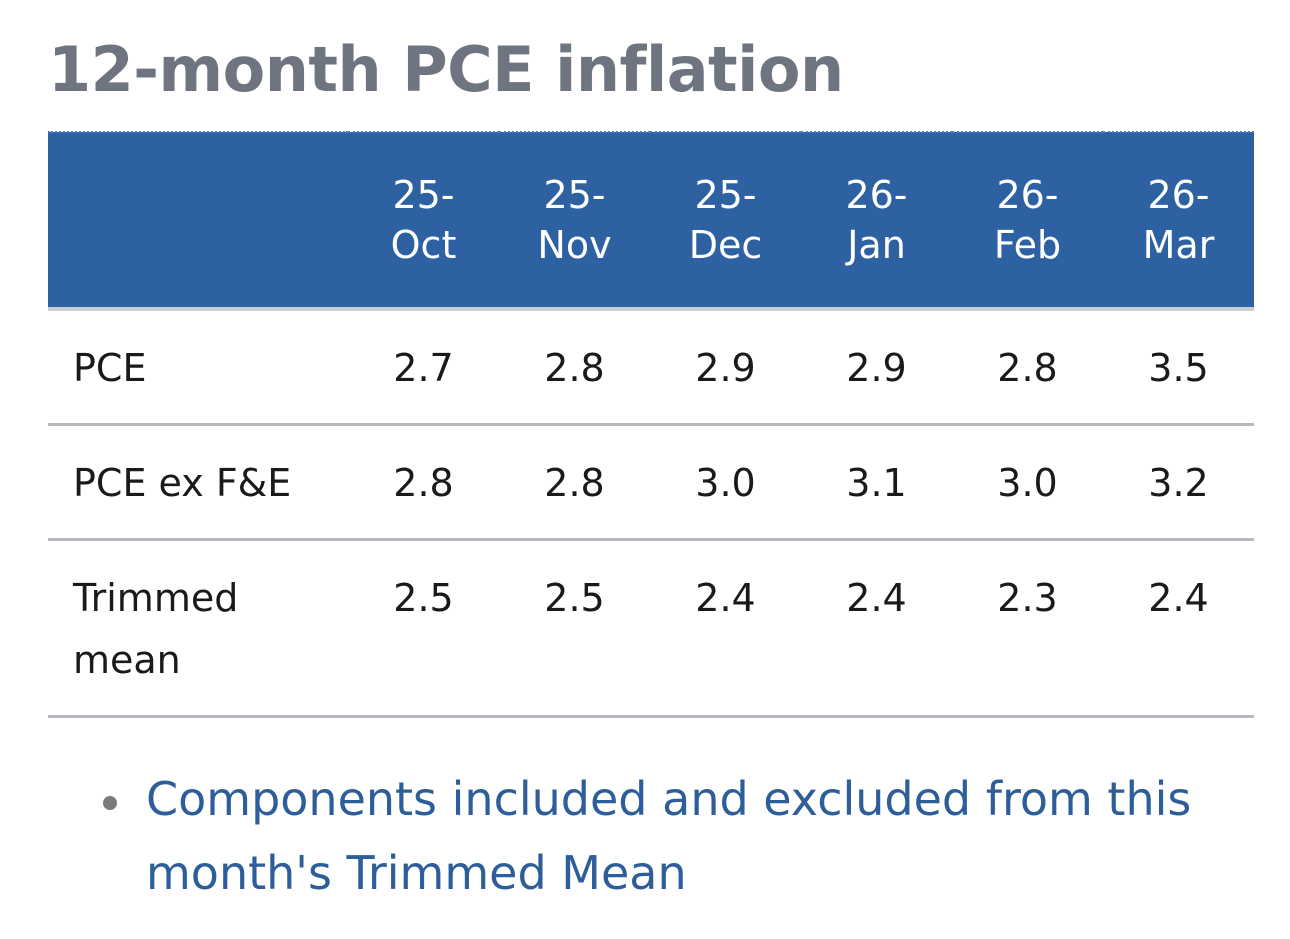 The height and width of the screenshot is (939, 1290). What do you see at coordinates (1178, 367) in the screenshot?
I see `table-cell: 3.5` at bounding box center [1178, 367].